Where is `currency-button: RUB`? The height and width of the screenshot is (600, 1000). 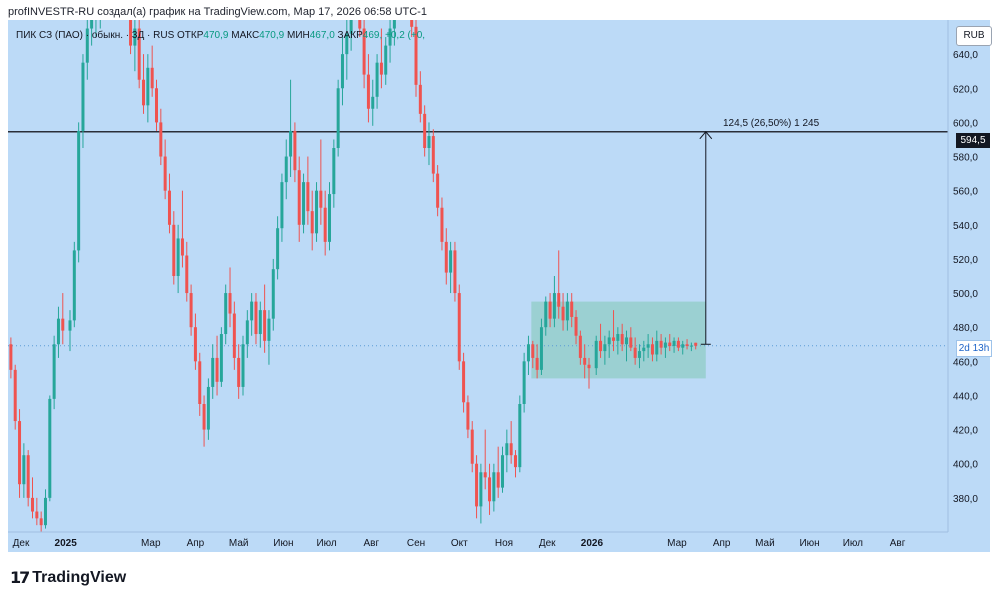 currency-button: RUB is located at coordinates (974, 36).